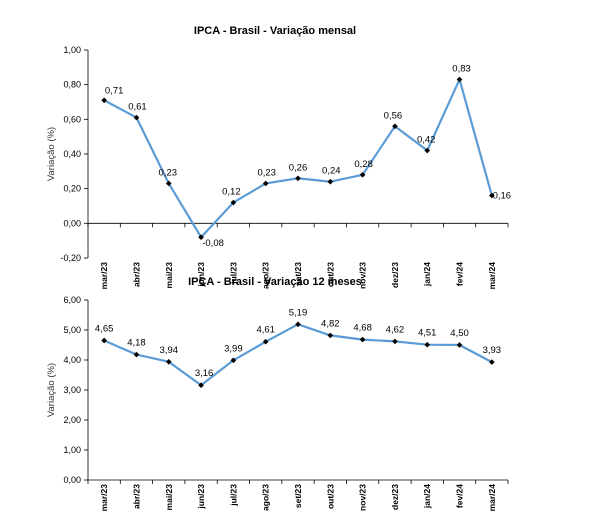 This screenshot has width=603, height=526. Describe the element at coordinates (72, 390) in the screenshot. I see `y-tick-label: 3,00` at that location.